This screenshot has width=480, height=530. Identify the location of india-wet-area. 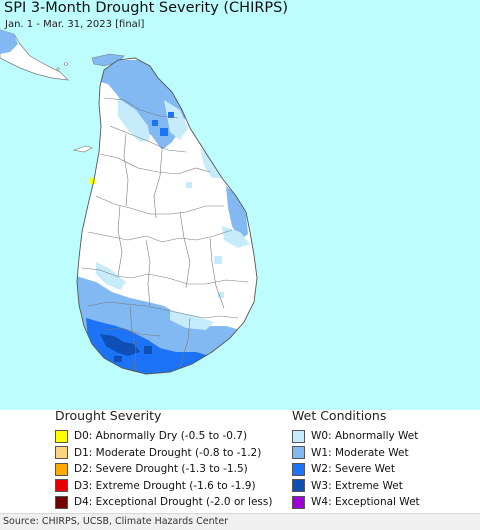
(9, 42).